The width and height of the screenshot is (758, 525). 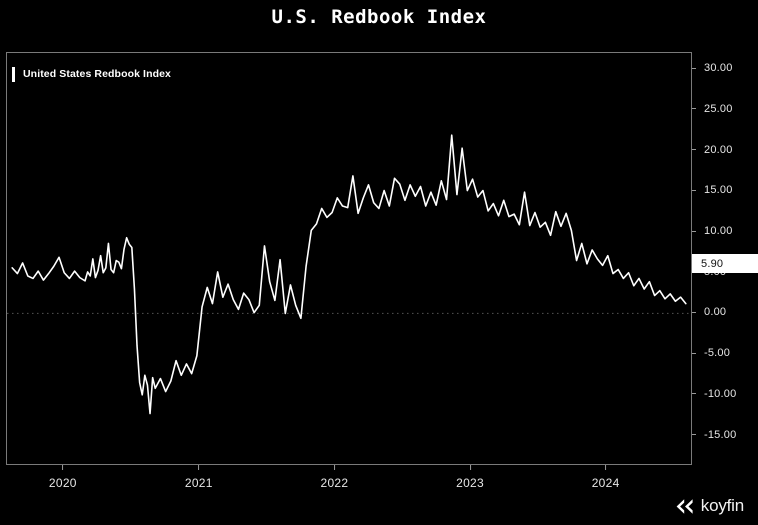 I want to click on y-axis-tick: 20.00, so click(x=712, y=150).